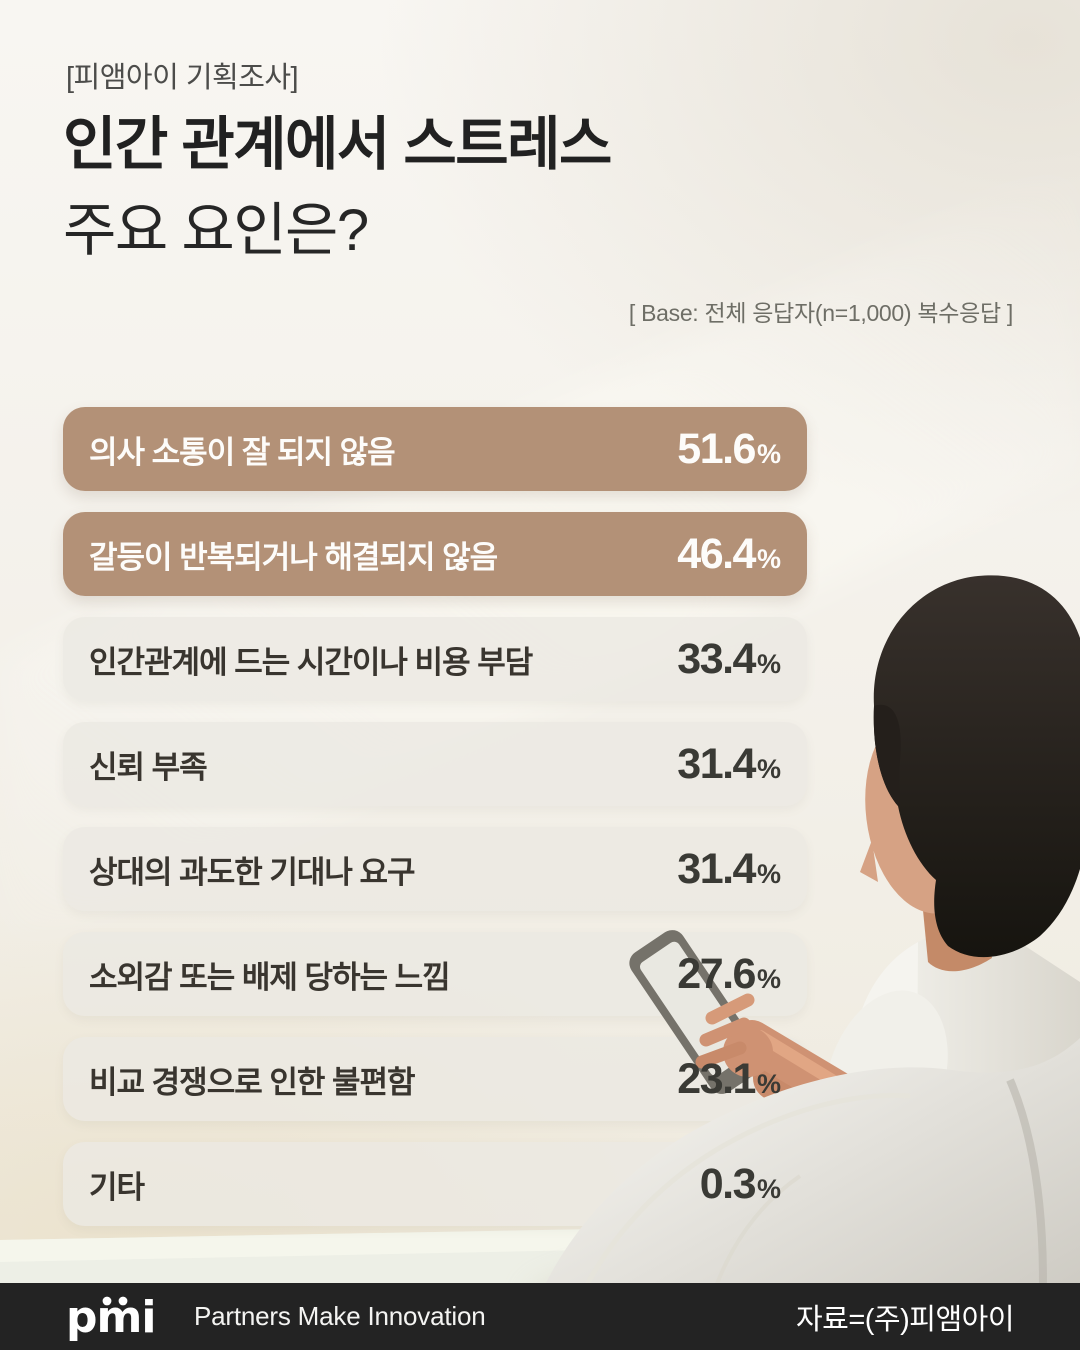 This screenshot has width=1080, height=1350. What do you see at coordinates (729, 553) in the screenshot?
I see `bar-value: 46.4%` at bounding box center [729, 553].